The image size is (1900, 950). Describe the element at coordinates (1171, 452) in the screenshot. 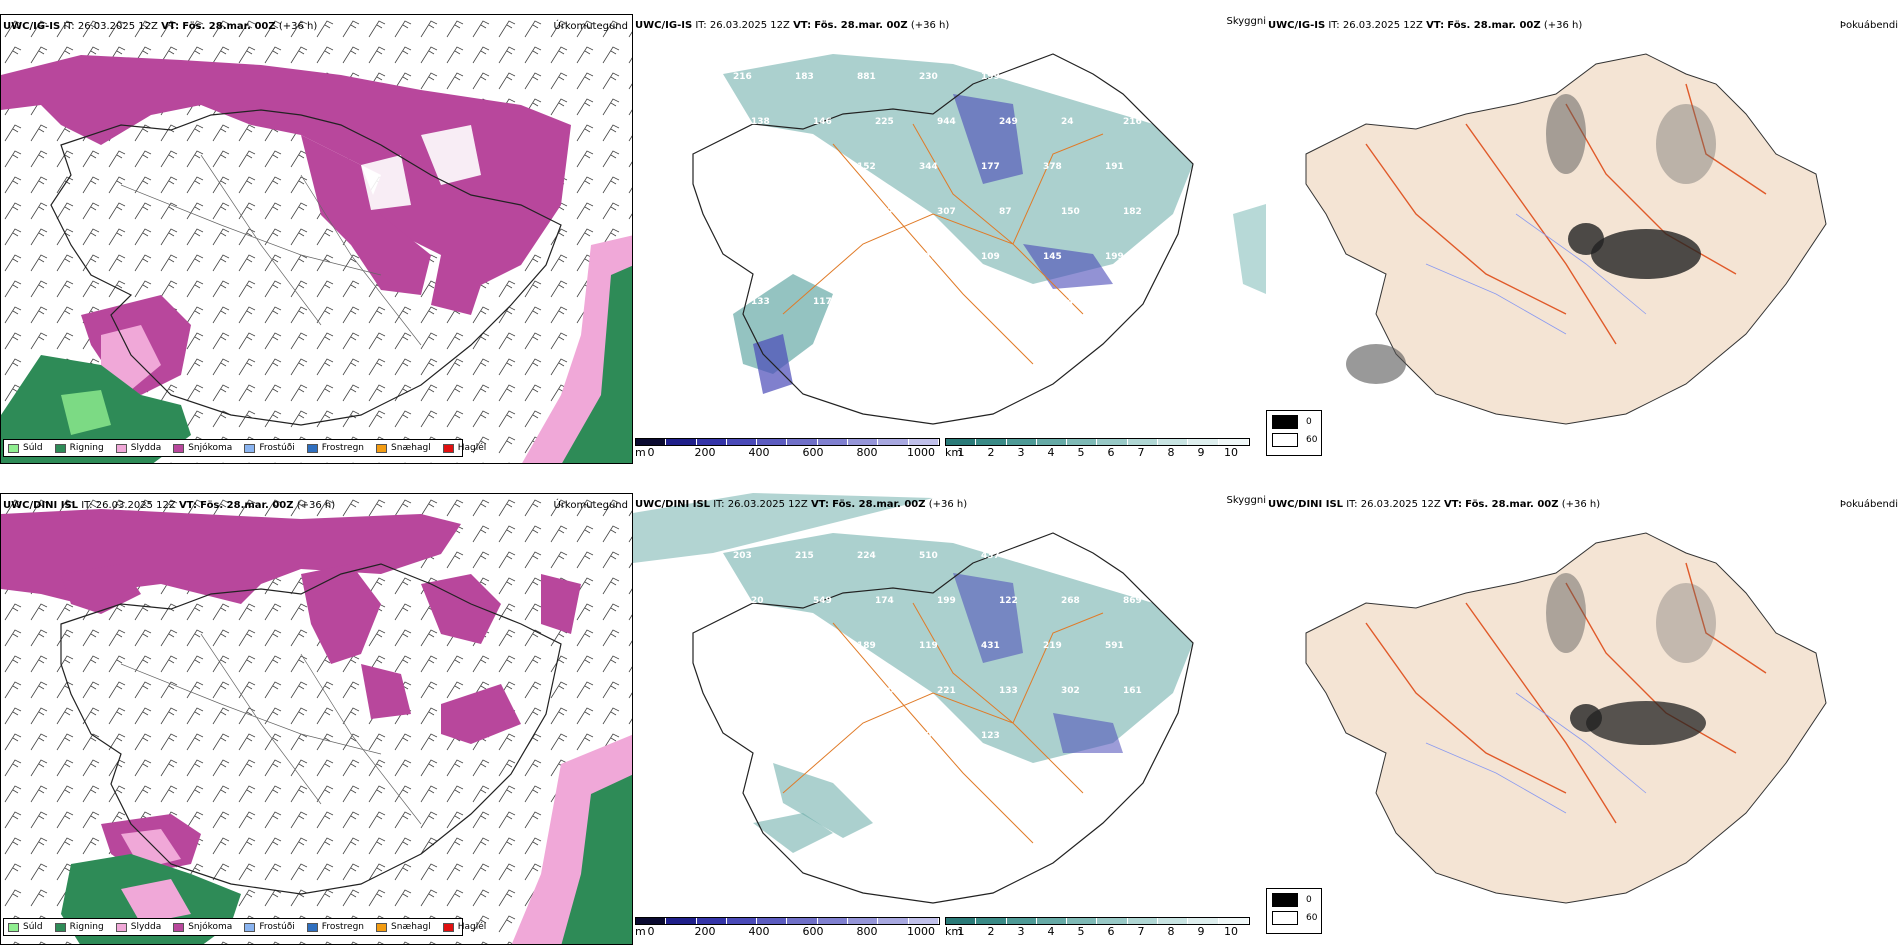

I see `colorbar-tick: 8` at that location.